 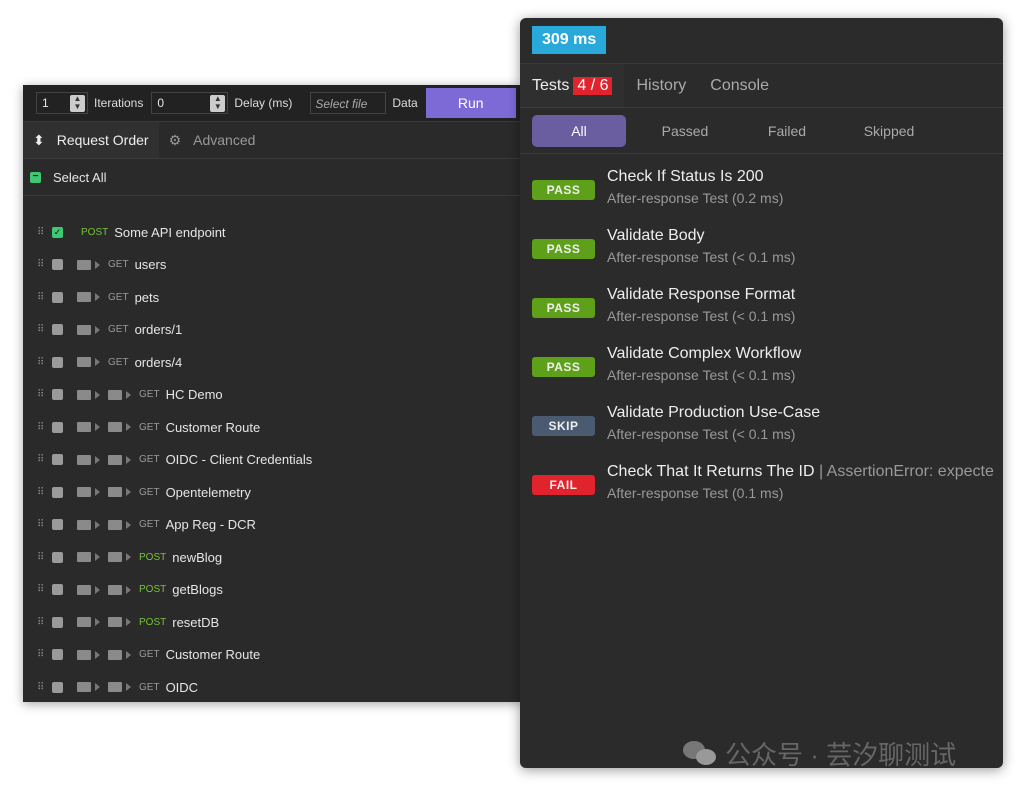 What do you see at coordinates (273, 395) in the screenshot?
I see `request-row: ⠿ GET HC Demo` at bounding box center [273, 395].